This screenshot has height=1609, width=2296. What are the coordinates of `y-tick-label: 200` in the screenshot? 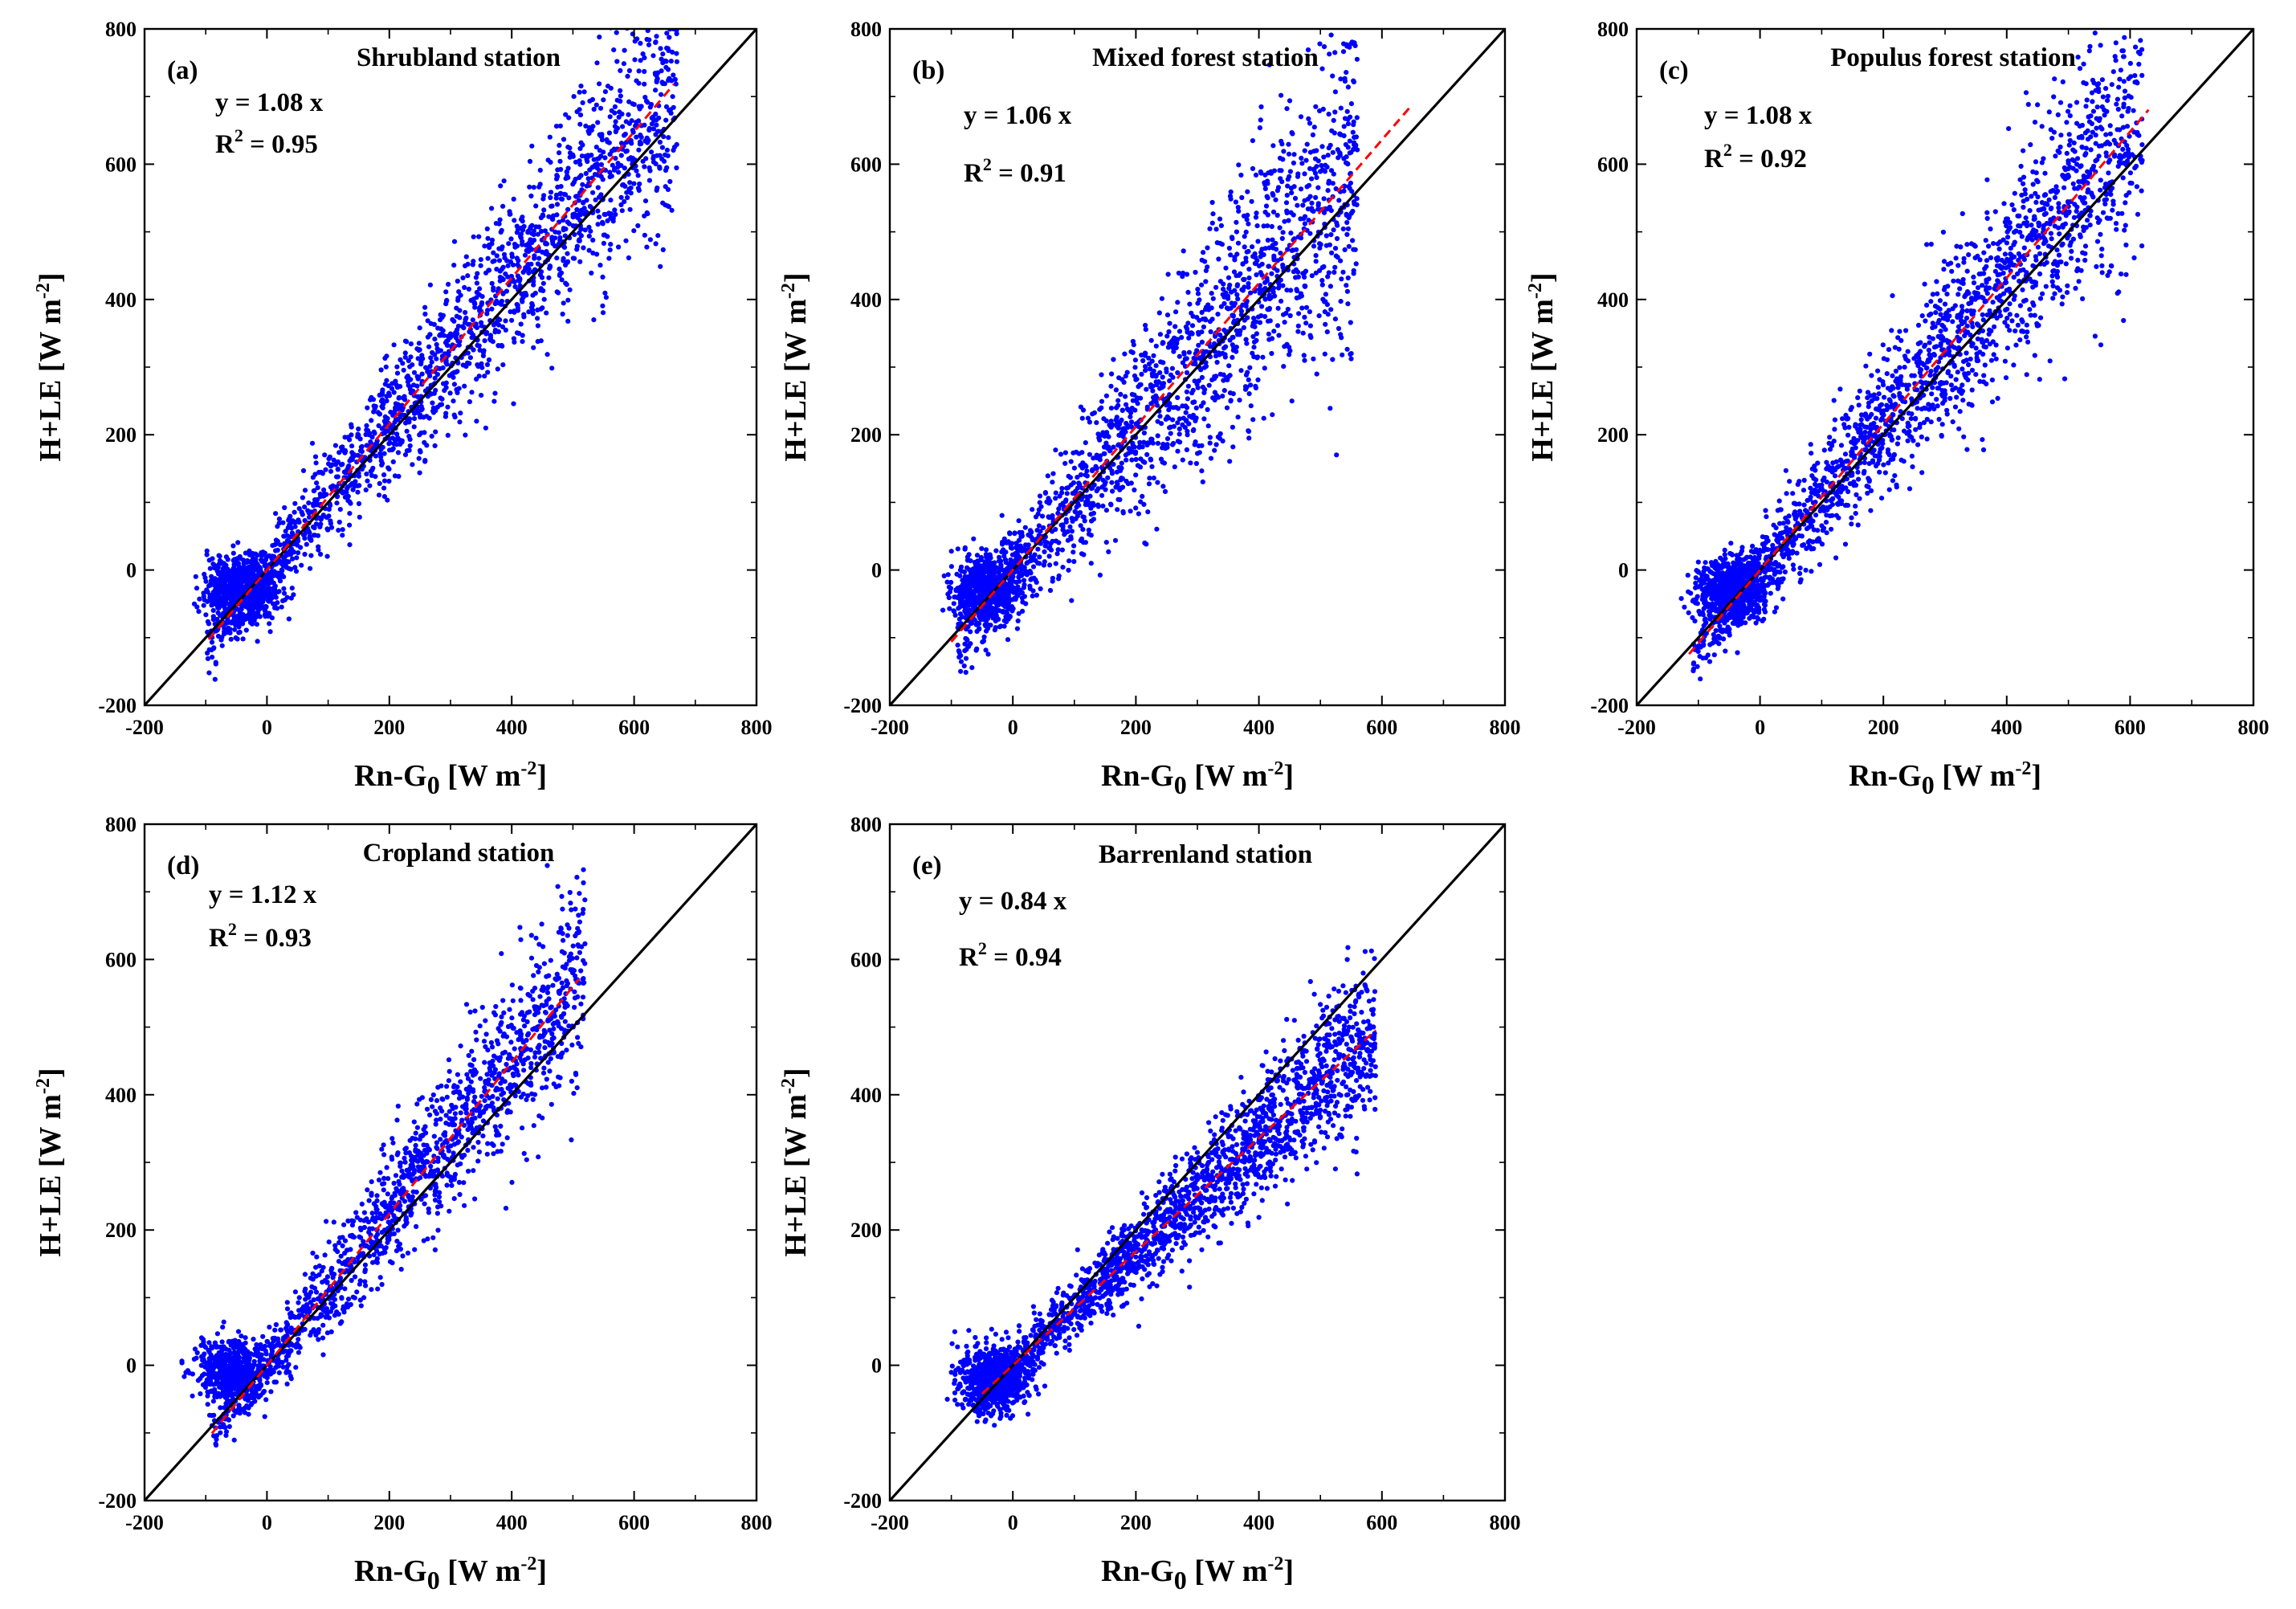 It's located at (121, 435).